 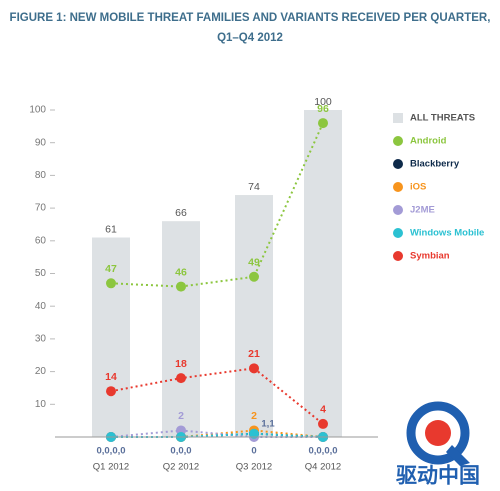 I want to click on logo-tail, so click(x=458, y=455).